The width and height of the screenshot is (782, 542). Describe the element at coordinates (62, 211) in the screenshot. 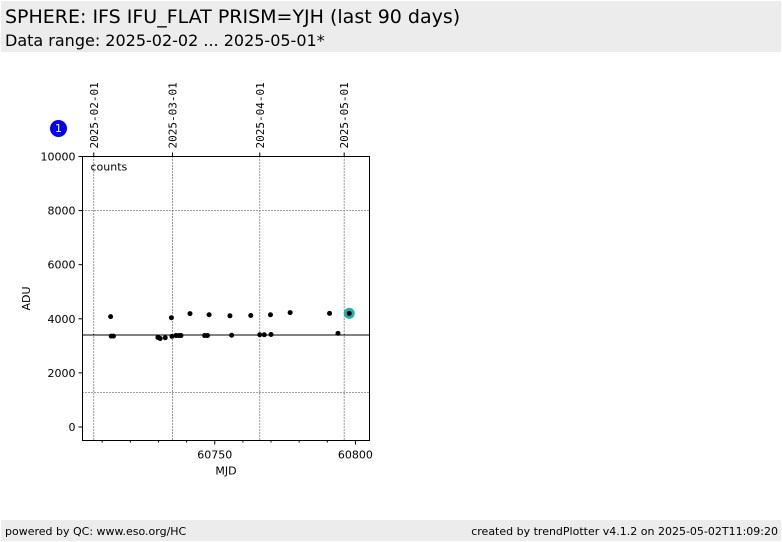

I see `y-tick-label: 8000` at that location.